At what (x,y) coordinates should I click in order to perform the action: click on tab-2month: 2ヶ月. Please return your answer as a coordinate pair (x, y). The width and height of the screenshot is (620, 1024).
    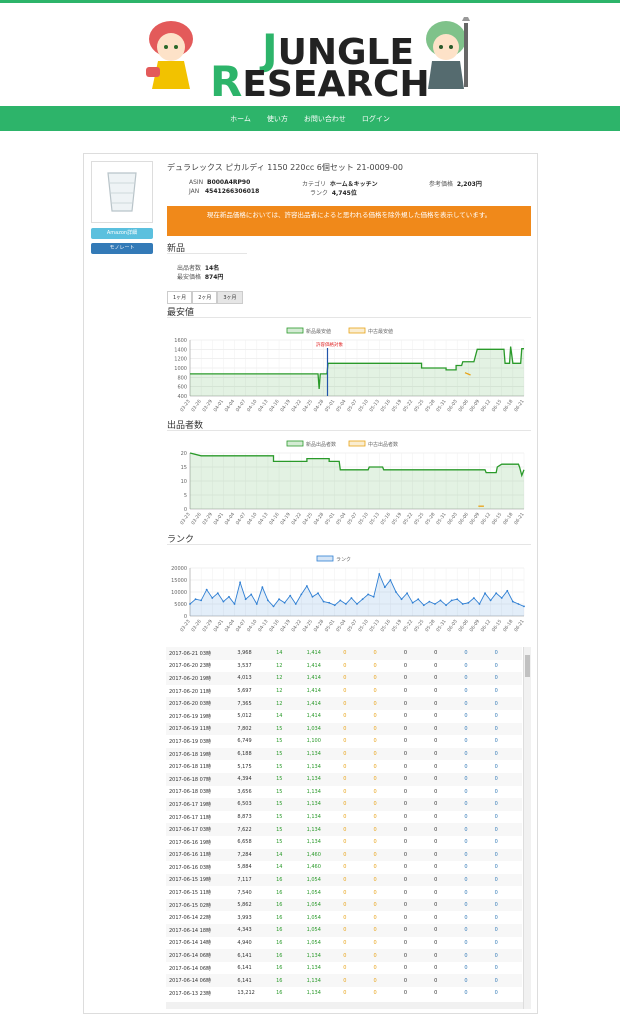
    Looking at the image, I should click on (205, 297).